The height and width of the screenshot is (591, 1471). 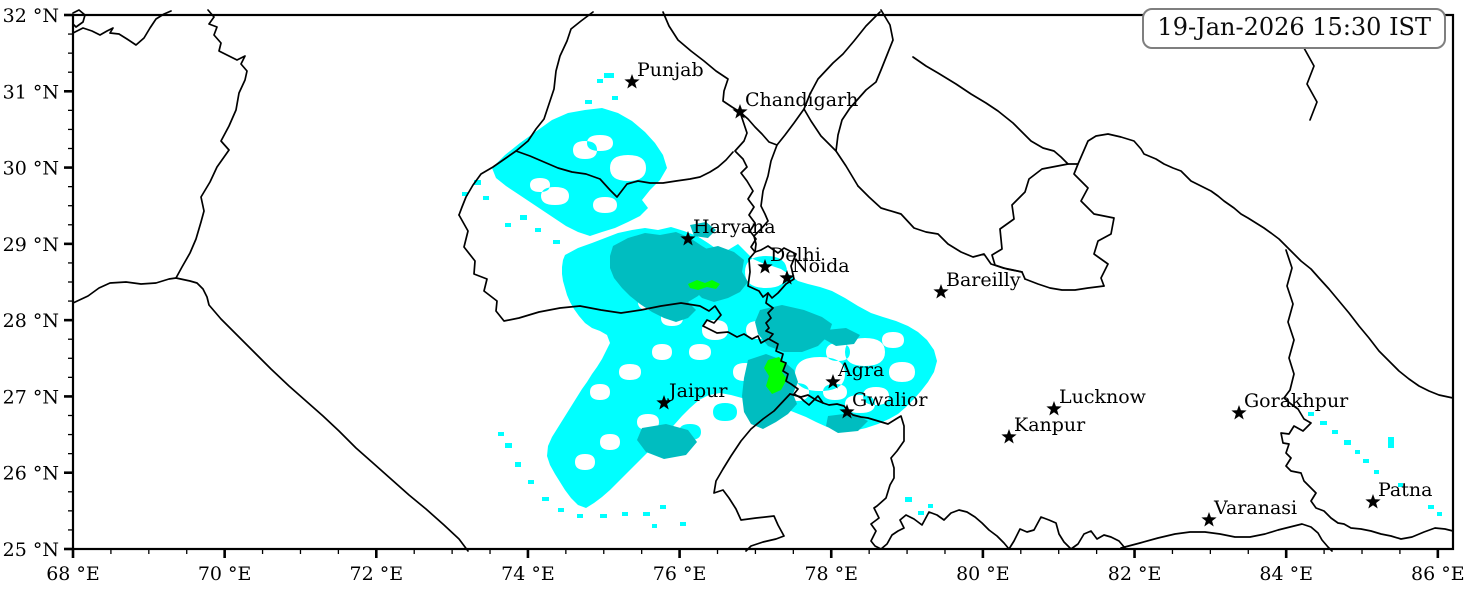 I want to click on border-himachal-west, so click(x=817, y=132).